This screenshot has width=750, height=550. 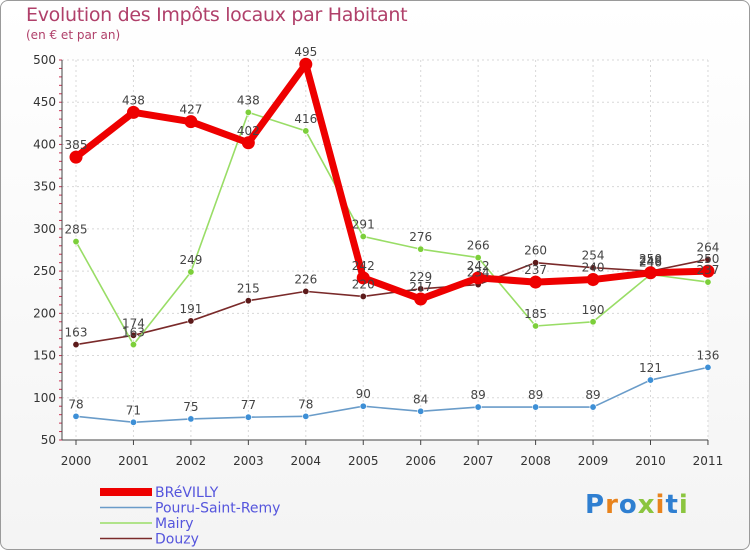 What do you see at coordinates (44, 144) in the screenshot?
I see `y-tick-label: 400` at bounding box center [44, 144].